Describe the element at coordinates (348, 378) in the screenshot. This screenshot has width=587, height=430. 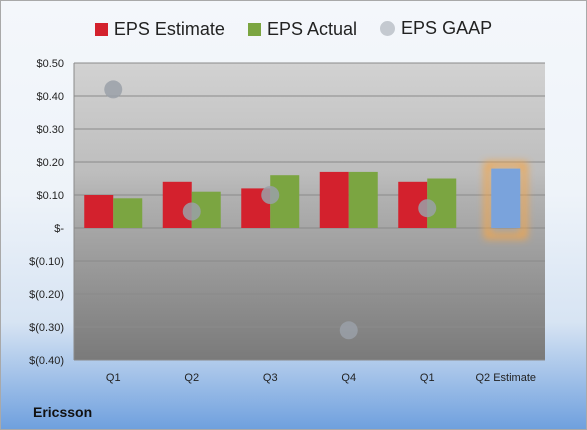
I see `x-tick-label: Q4` at that location.